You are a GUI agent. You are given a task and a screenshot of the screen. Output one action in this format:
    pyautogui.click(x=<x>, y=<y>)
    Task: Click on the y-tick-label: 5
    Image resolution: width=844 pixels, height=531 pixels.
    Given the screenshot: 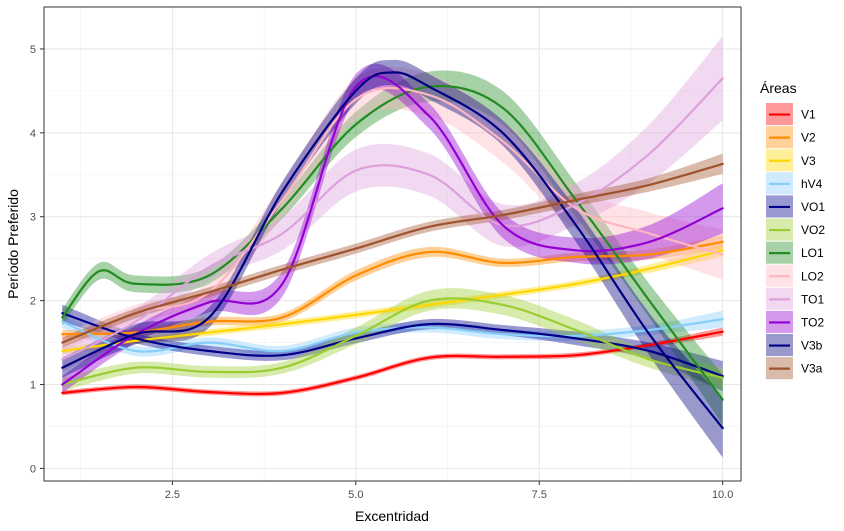 What is the action you would take?
    pyautogui.click(x=33, y=50)
    